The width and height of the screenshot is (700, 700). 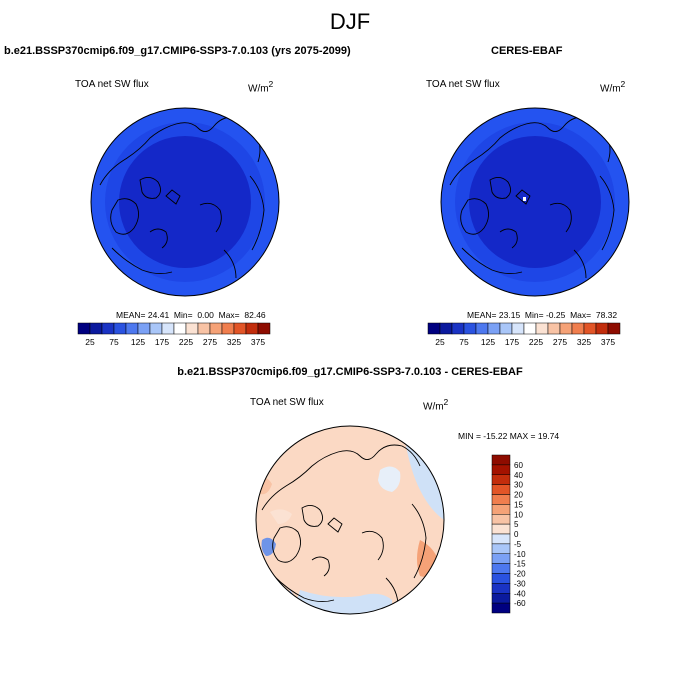 I want to click on panel3-colorbar-tick-label: 0, so click(x=516, y=534).